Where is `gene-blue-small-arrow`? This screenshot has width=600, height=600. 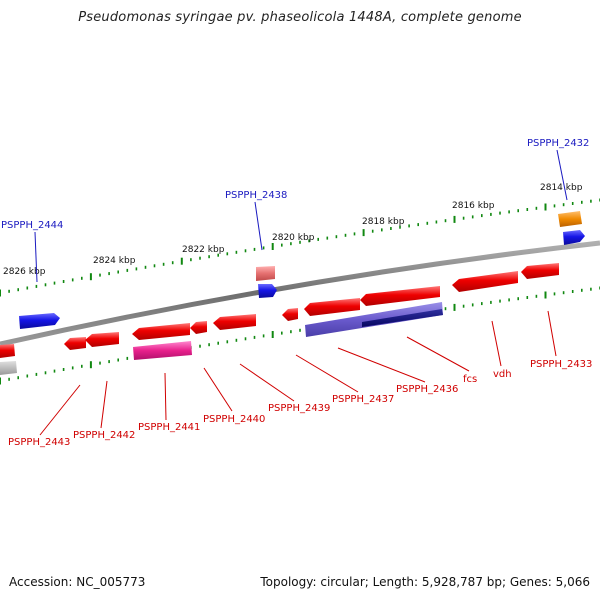 gene-blue-small-arrow is located at coordinates (574, 237).